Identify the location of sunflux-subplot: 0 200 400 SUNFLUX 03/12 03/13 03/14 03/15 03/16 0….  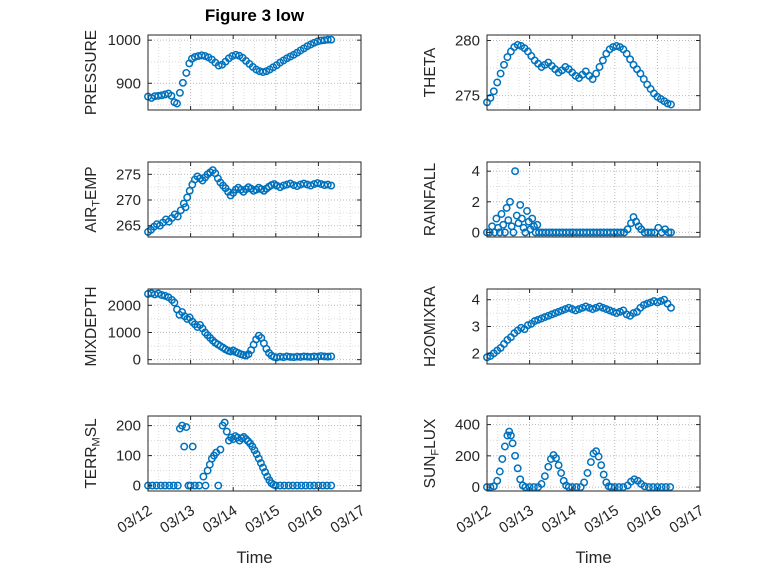
(564, 491).